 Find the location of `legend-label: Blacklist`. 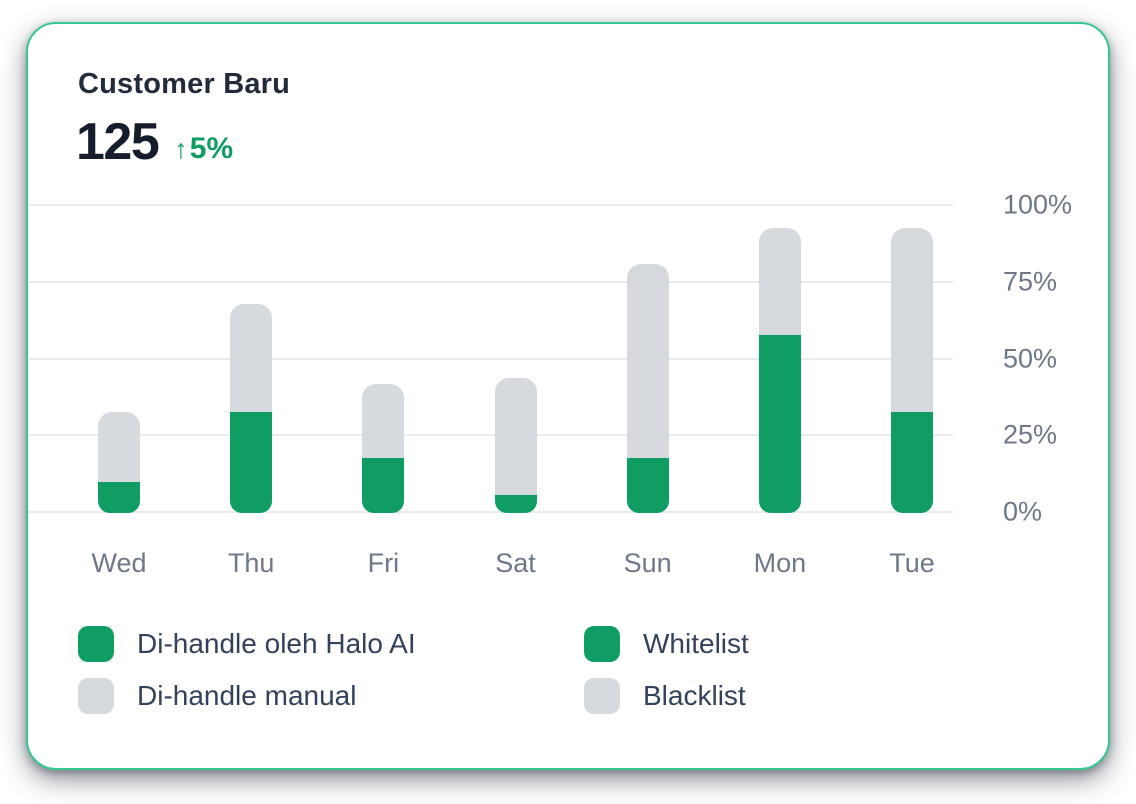

legend-label: Blacklist is located at coordinates (694, 695).